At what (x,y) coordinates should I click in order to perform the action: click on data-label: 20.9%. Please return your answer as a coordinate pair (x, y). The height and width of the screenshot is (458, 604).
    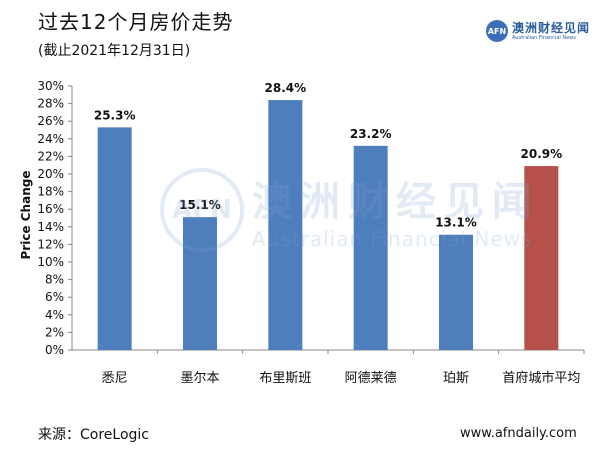
    Looking at the image, I should click on (542, 154).